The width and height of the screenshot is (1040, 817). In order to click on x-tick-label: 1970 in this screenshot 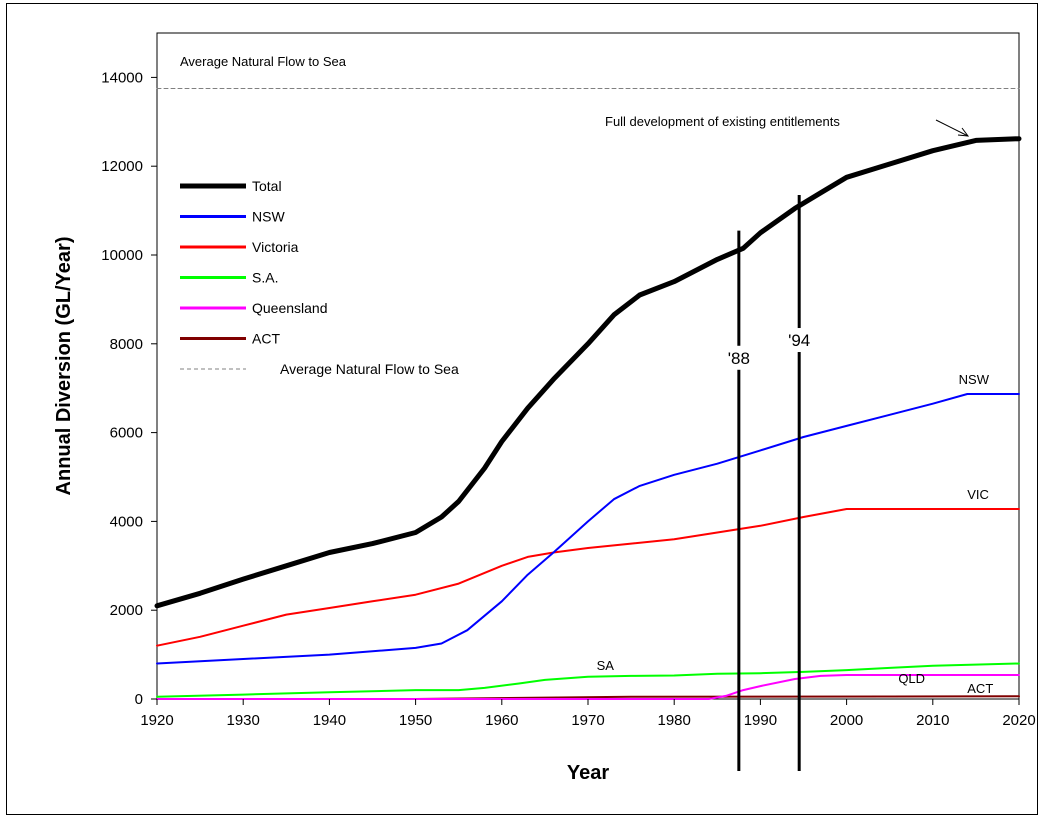, I will do `click(587, 720)`.